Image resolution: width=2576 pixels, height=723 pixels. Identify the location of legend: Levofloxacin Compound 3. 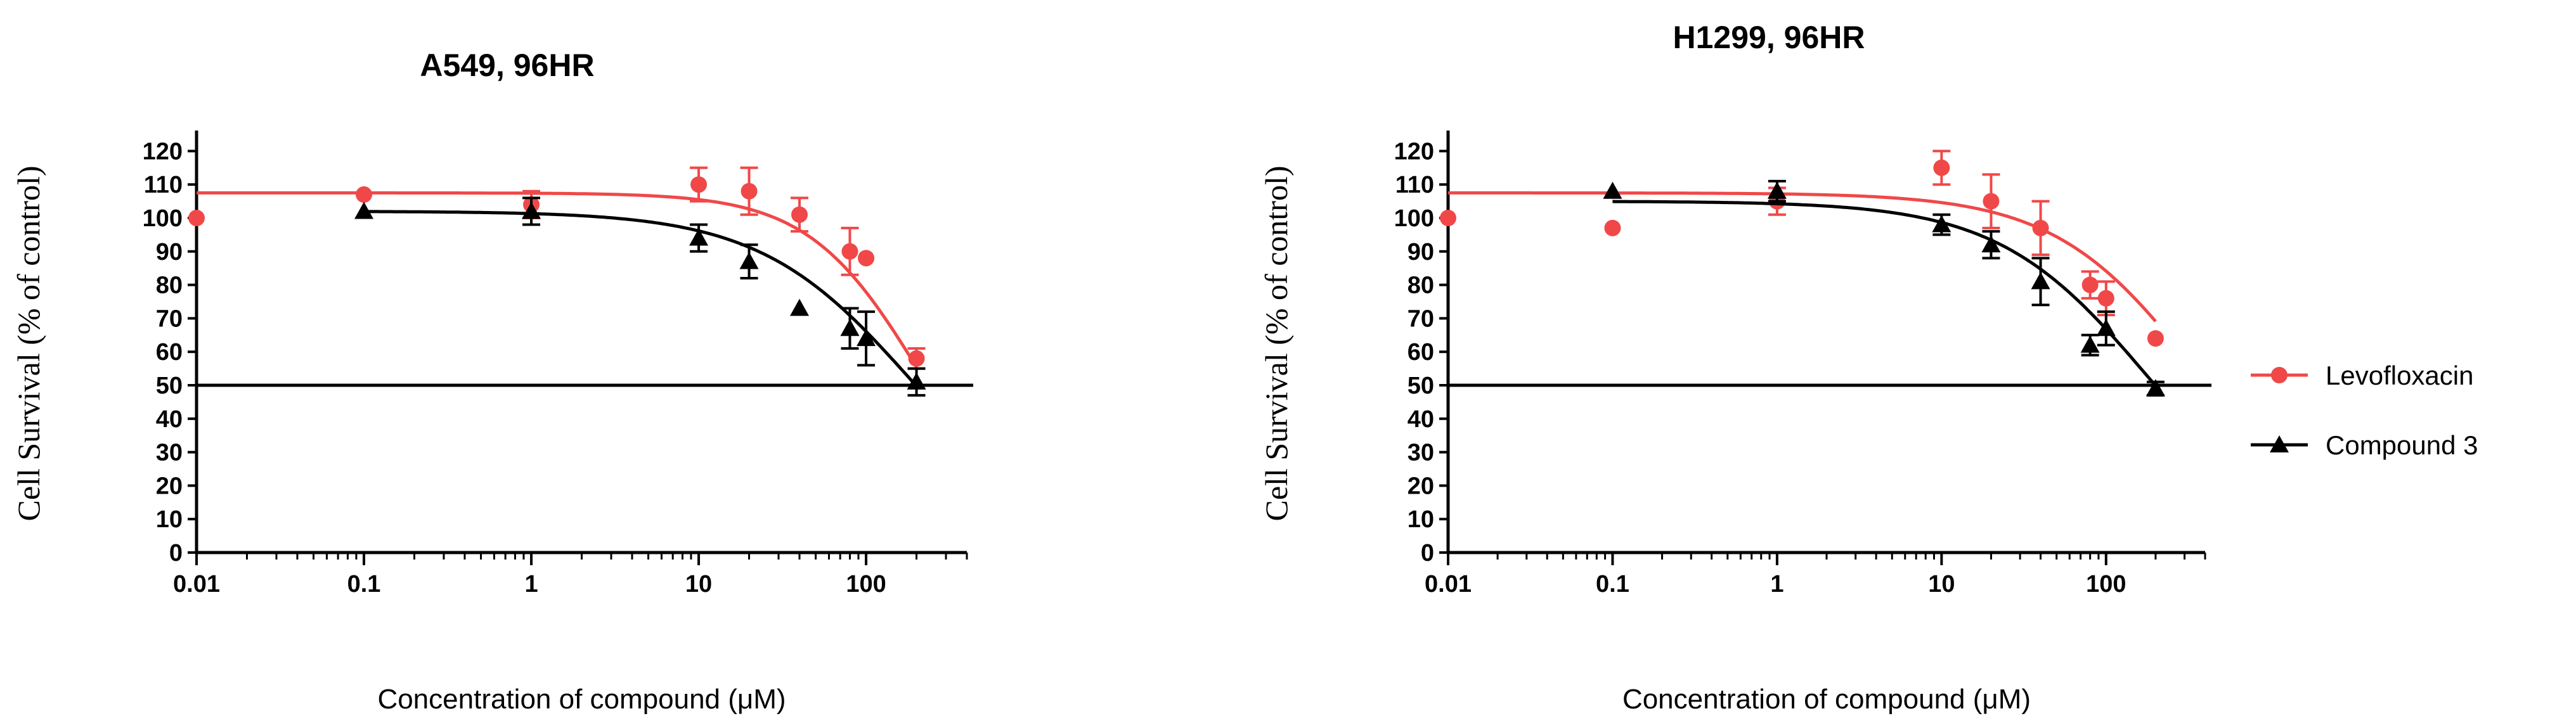
(2364, 410).